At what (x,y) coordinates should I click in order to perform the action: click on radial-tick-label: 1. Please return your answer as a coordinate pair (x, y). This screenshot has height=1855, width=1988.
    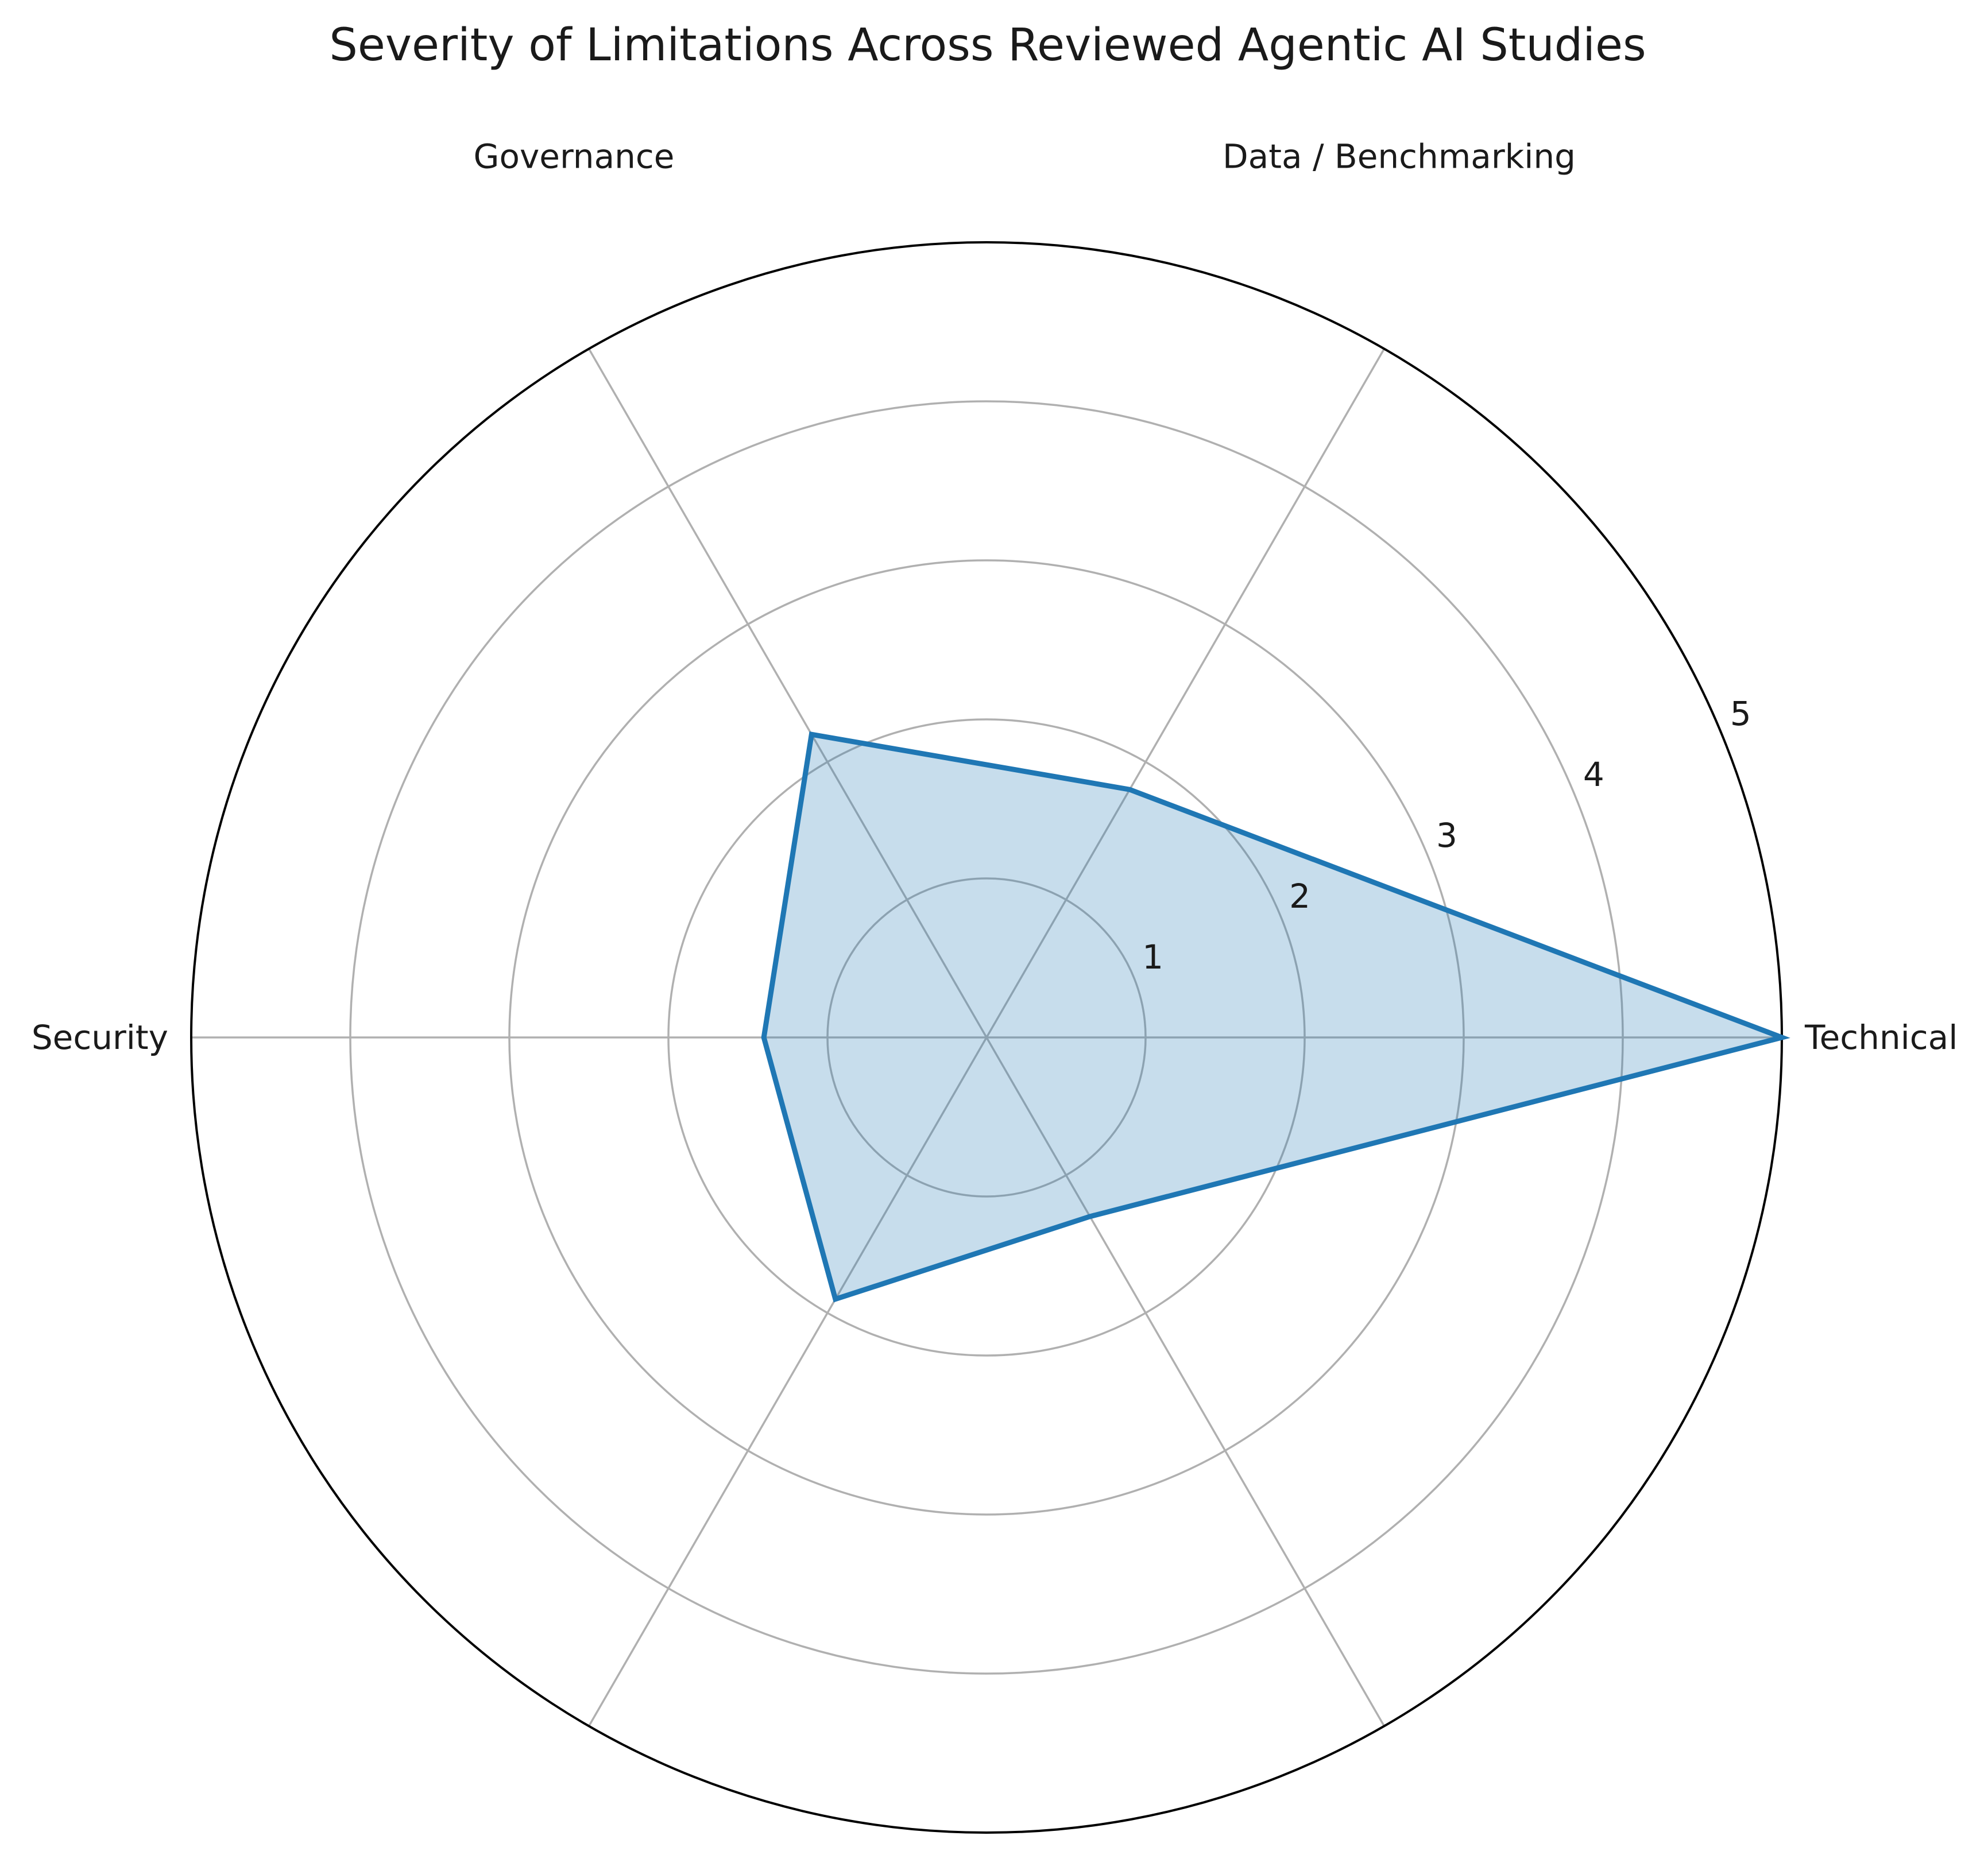
    Looking at the image, I should click on (1152, 958).